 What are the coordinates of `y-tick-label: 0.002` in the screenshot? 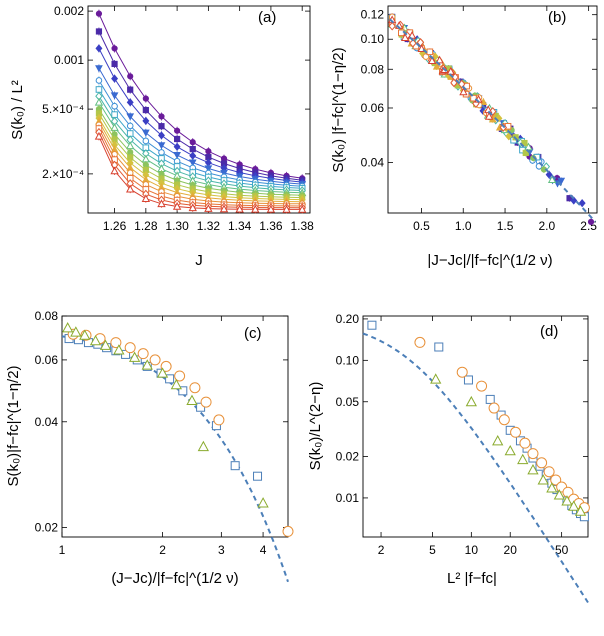 It's located at (69, 11).